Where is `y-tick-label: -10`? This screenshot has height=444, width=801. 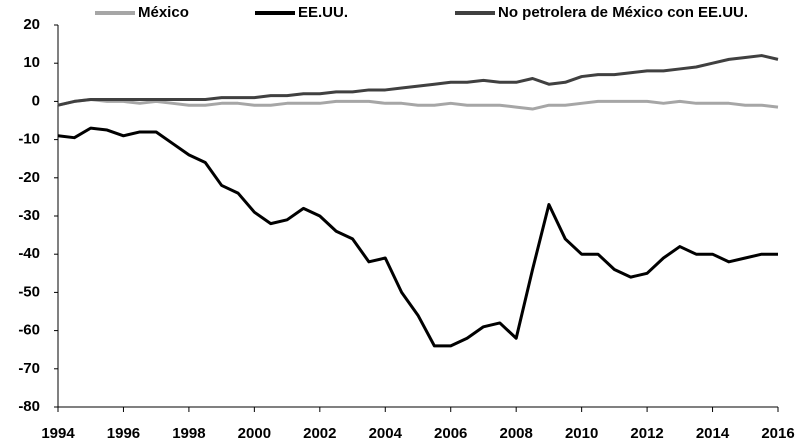 y-tick-label: -10 is located at coordinates (29, 139).